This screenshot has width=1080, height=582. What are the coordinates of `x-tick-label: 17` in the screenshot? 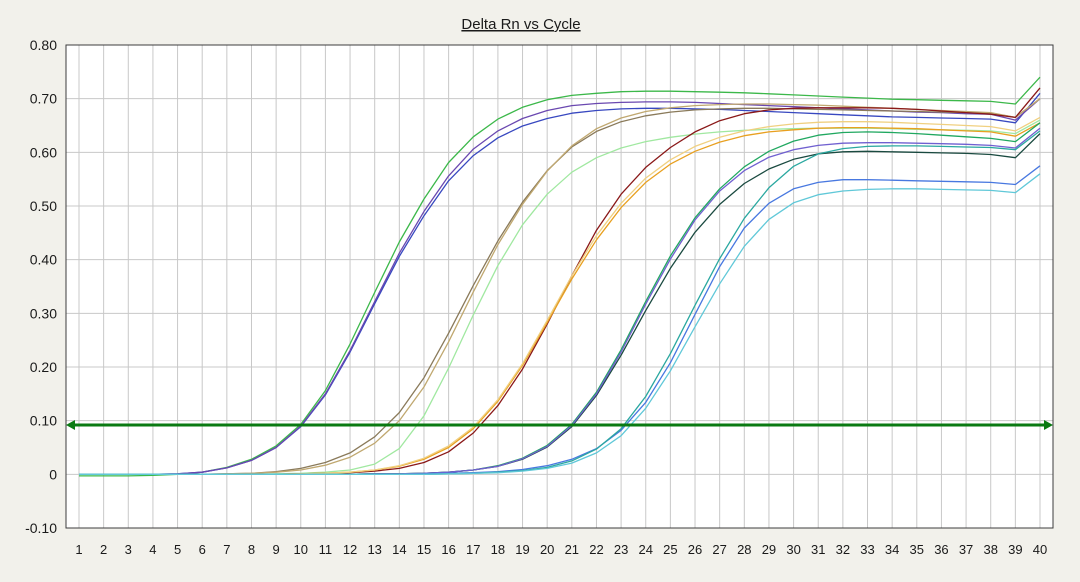 It's located at (473, 549).